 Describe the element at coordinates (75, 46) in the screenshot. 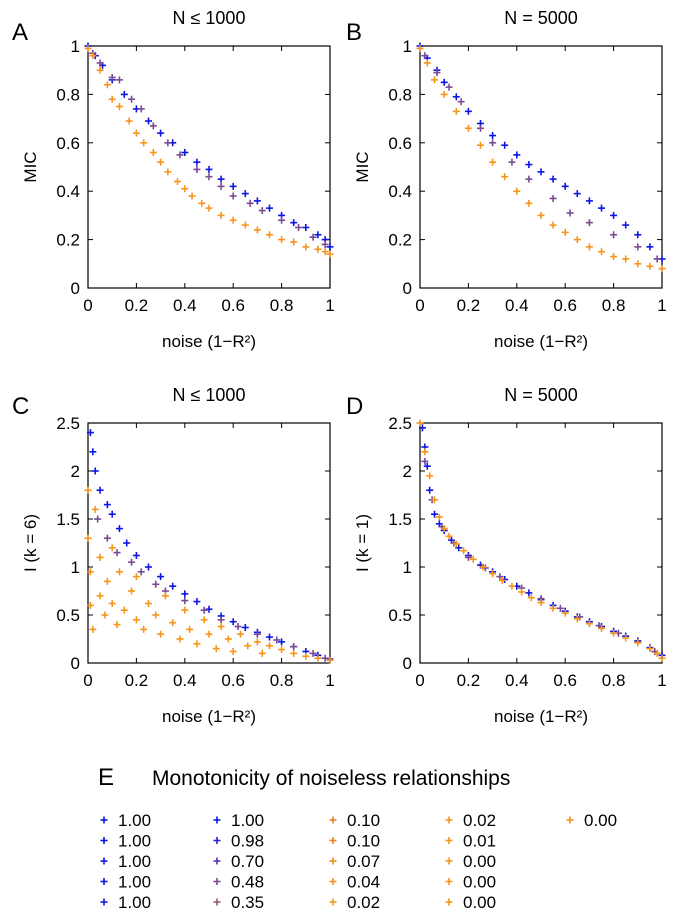

I see `y-tick-label: 1` at that location.